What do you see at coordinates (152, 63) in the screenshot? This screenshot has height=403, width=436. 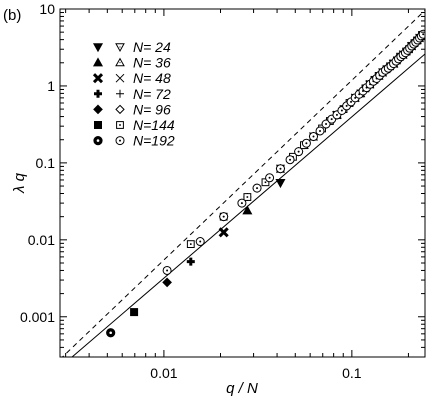 I see `legend-label: N= 36` at bounding box center [152, 63].